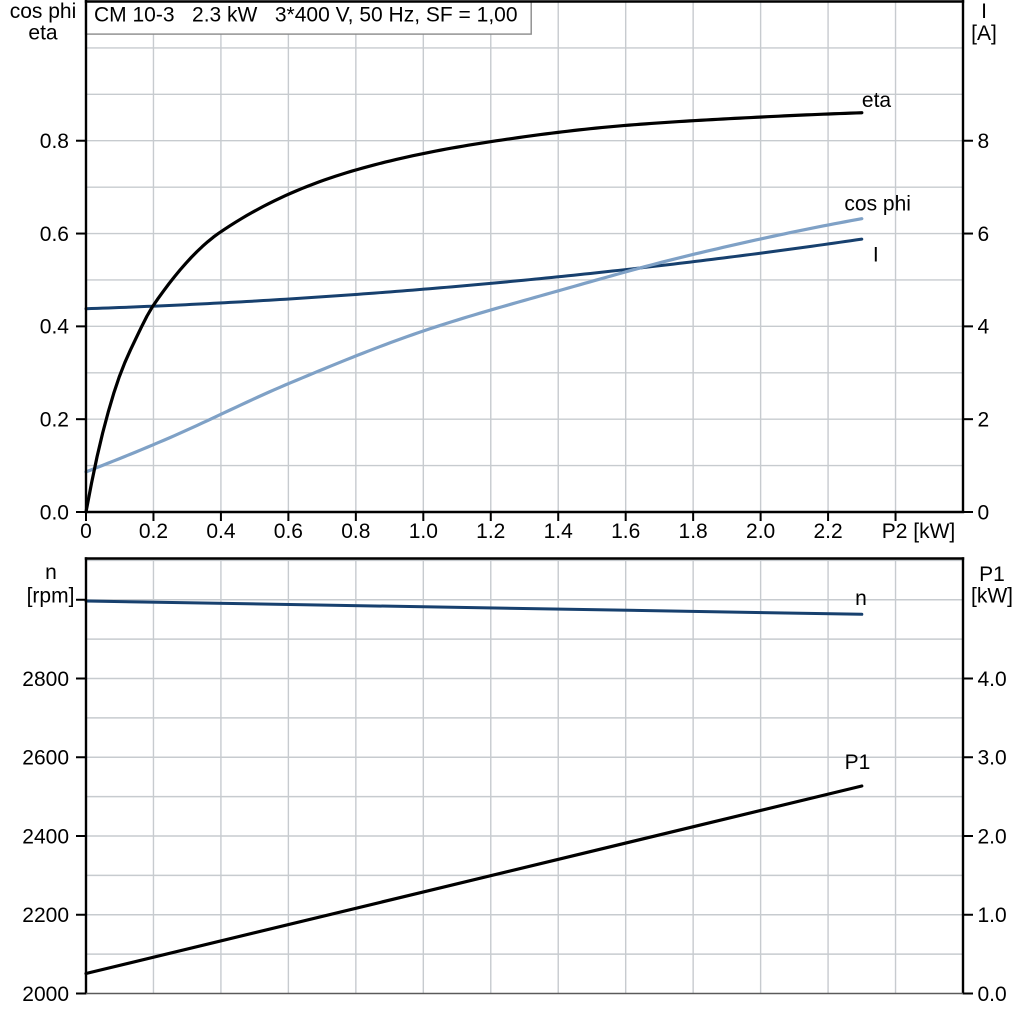  Describe the element at coordinates (992, 679) in the screenshot. I see `svg-text: 4.0` at that location.